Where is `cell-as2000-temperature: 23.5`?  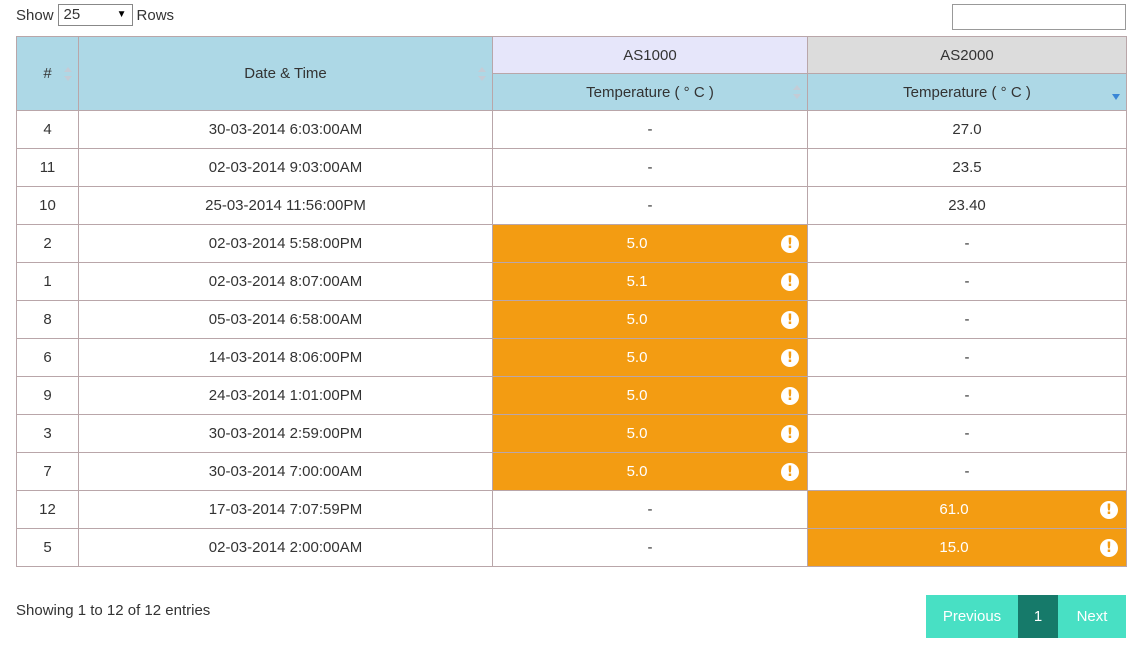
cell-as2000-temperature: 23.5 is located at coordinates (967, 167).